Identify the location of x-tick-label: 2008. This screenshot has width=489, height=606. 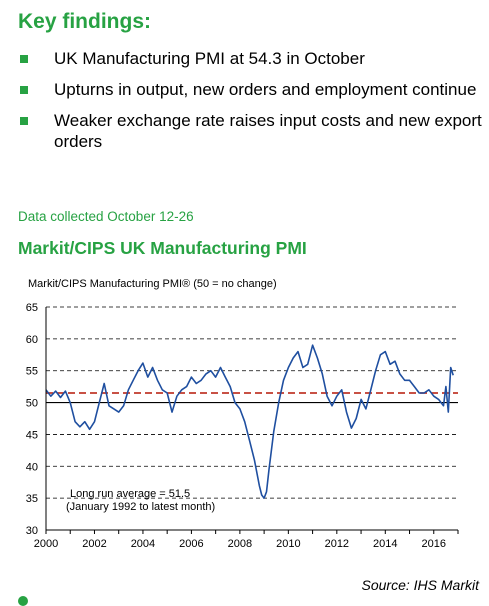
(240, 544).